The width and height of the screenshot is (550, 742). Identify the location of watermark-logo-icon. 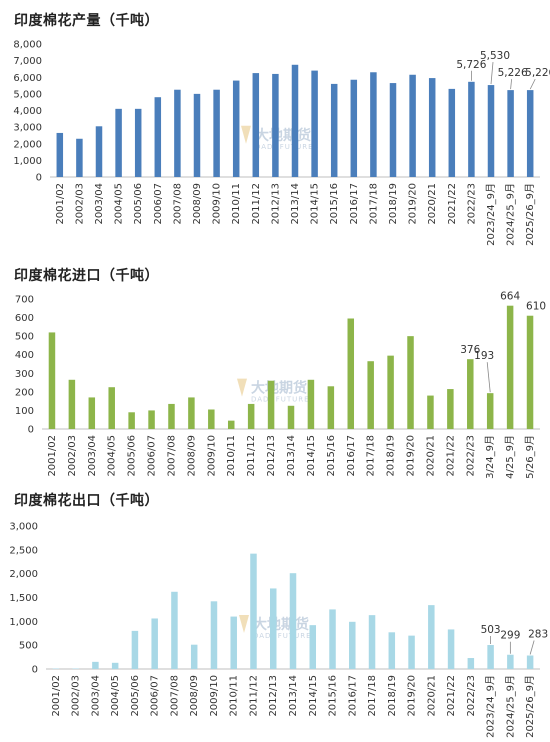
(244, 623).